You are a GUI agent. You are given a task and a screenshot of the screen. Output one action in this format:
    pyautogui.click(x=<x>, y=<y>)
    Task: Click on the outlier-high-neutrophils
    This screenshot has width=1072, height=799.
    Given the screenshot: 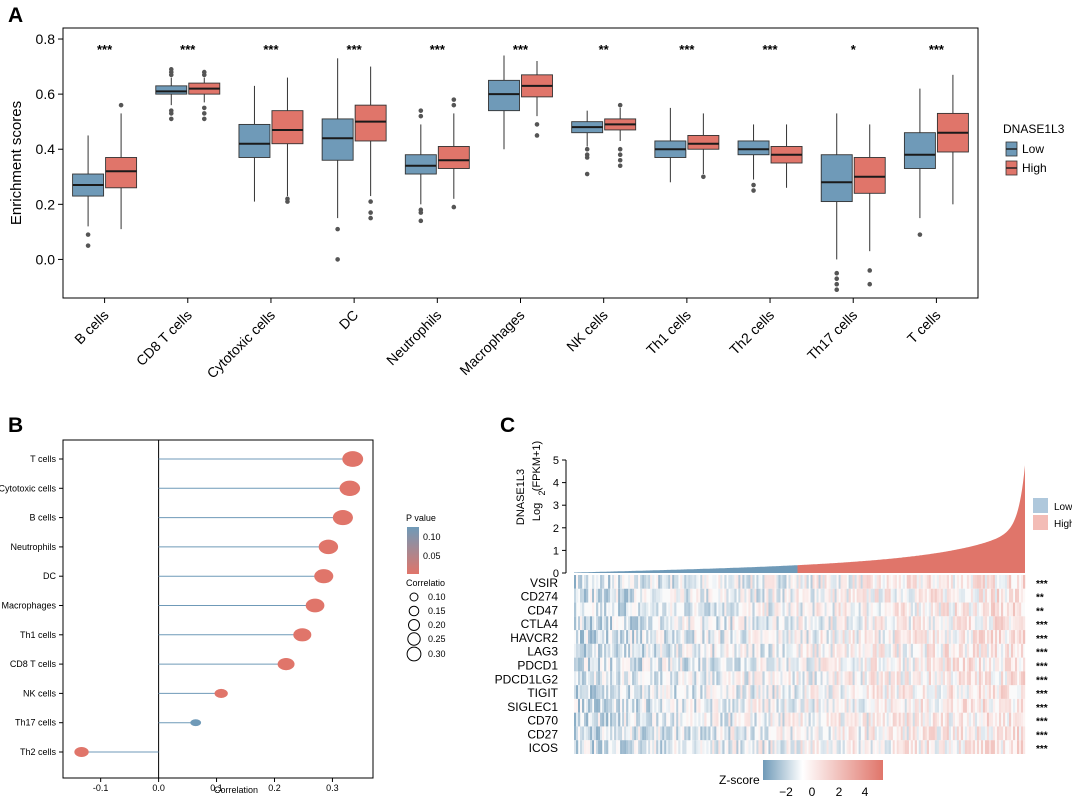 What is the action you would take?
    pyautogui.click(x=454, y=207)
    